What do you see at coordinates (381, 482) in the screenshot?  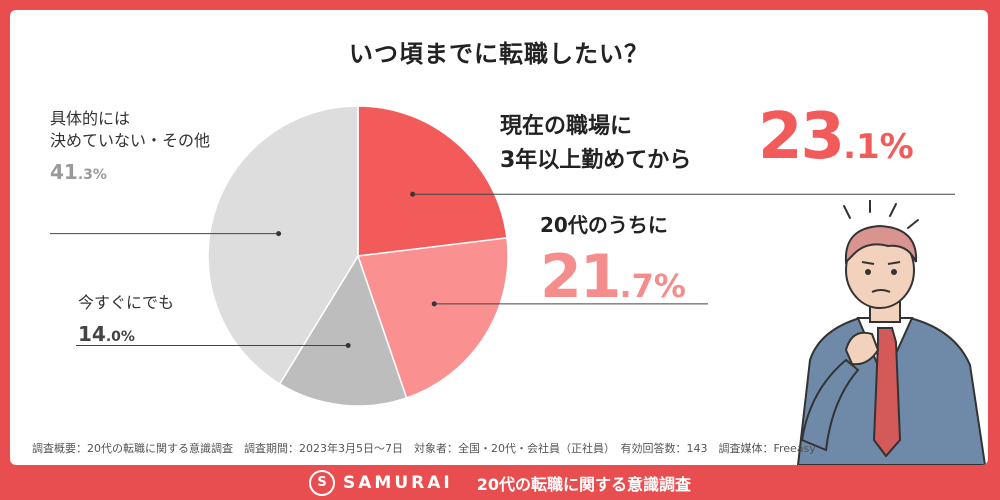 I see `samurai-logo: S SAMURAI` at bounding box center [381, 482].